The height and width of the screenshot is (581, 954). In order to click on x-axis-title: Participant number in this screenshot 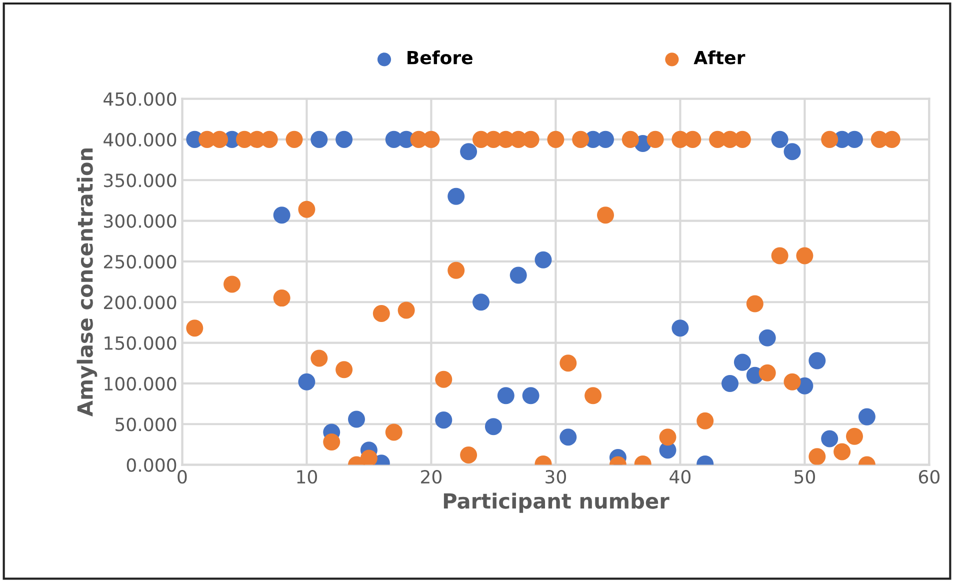, I will do `click(557, 502)`.